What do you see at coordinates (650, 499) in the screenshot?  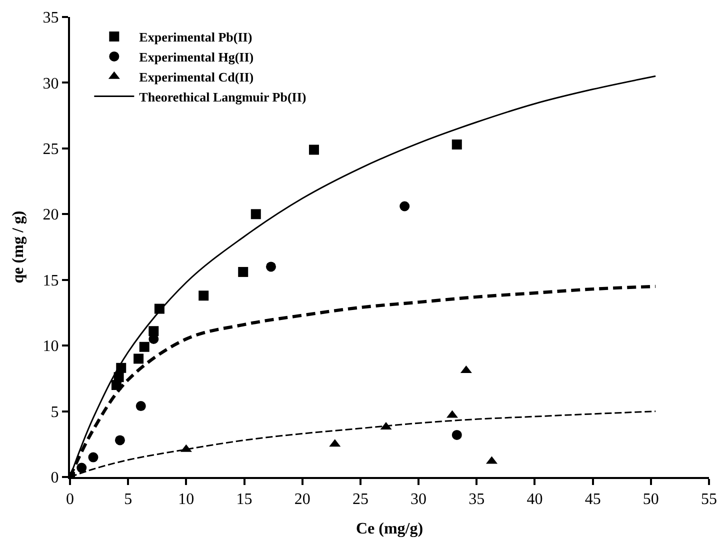 I see `x-tick-label: 50` at bounding box center [650, 499].